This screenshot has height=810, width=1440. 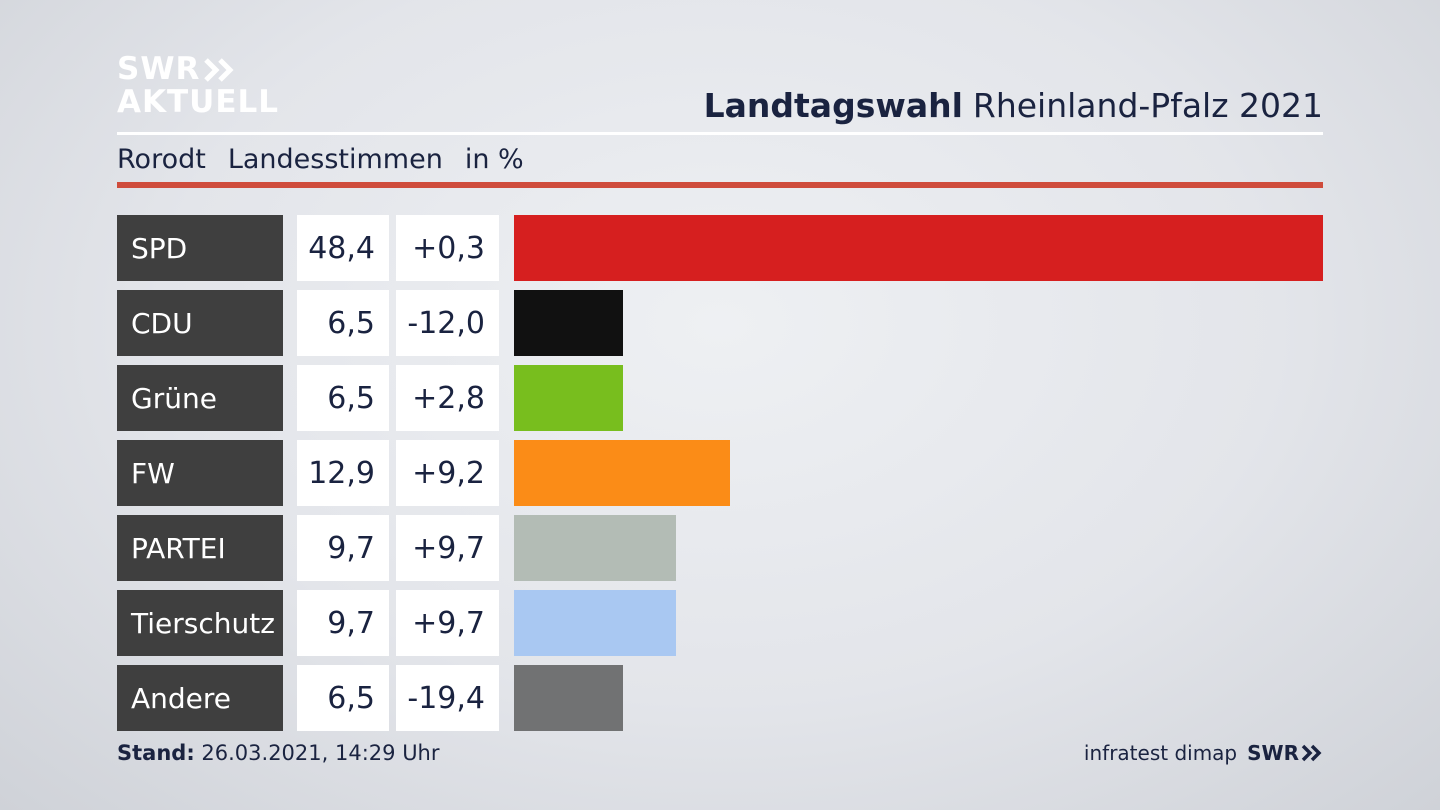 I want to click on title-divider, so click(x=720, y=133).